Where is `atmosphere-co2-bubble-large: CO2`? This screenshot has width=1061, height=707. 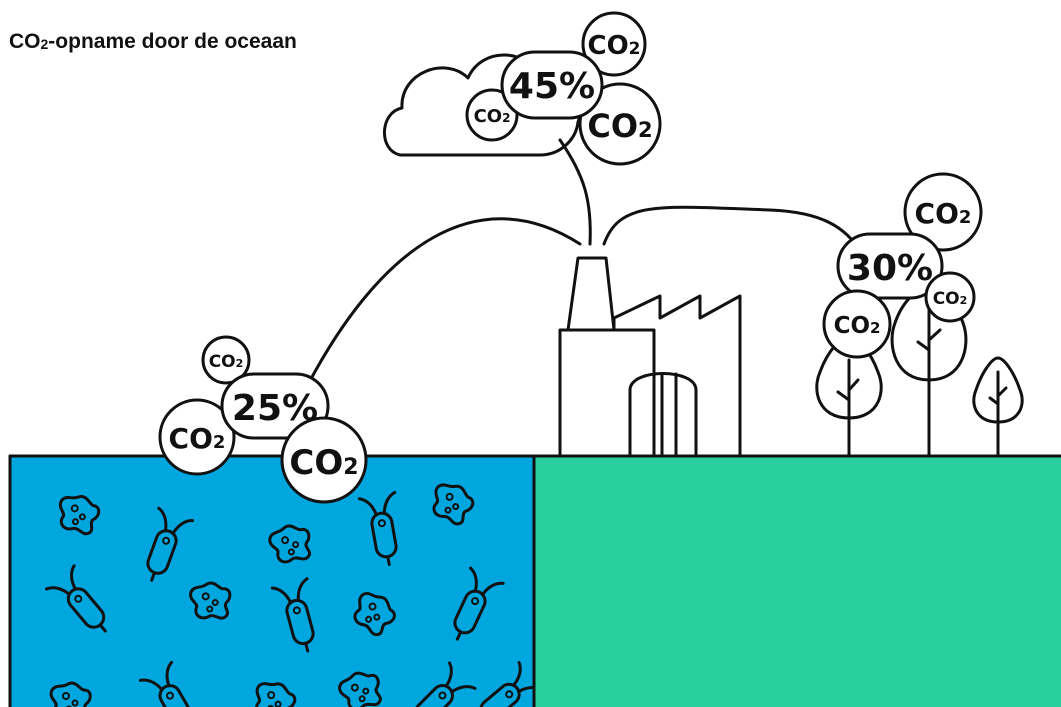 atmosphere-co2-bubble-large: CO2 is located at coordinates (620, 124).